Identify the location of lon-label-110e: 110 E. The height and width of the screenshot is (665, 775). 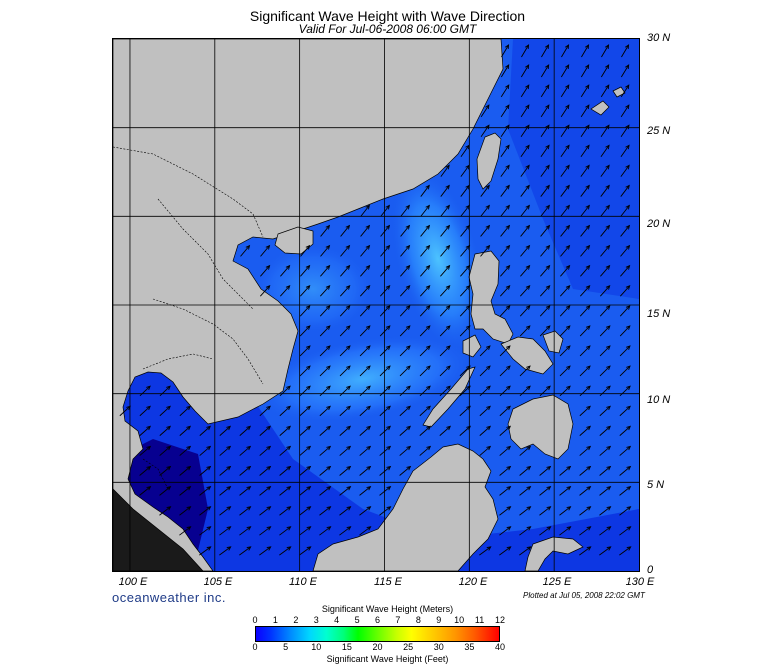
(303, 582).